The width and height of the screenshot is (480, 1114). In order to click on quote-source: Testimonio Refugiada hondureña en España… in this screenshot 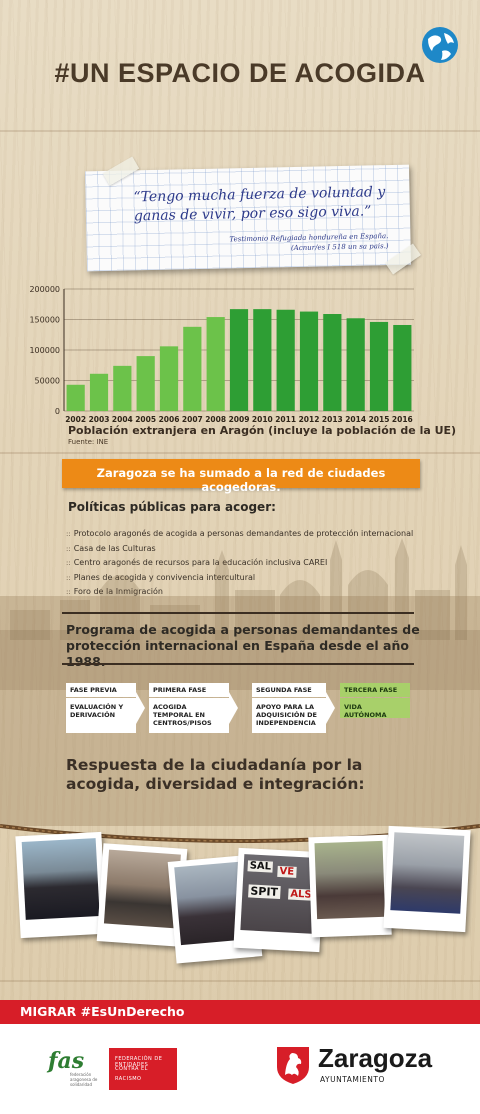, I will do `click(288, 243)`.